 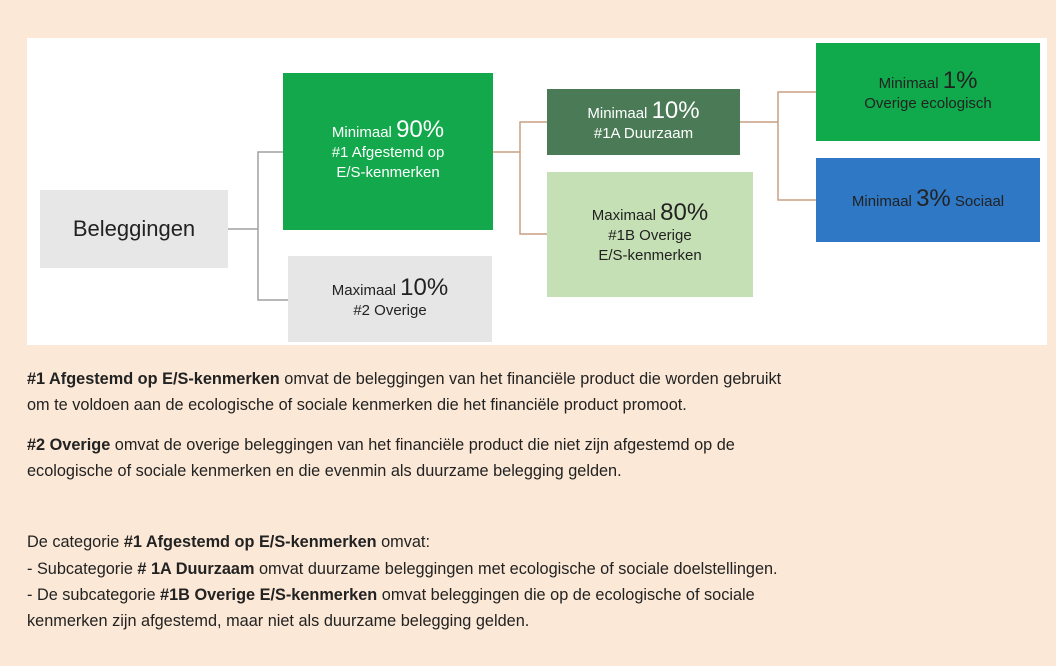 I want to click on node-label: Beleggingen, so click(x=134, y=228).